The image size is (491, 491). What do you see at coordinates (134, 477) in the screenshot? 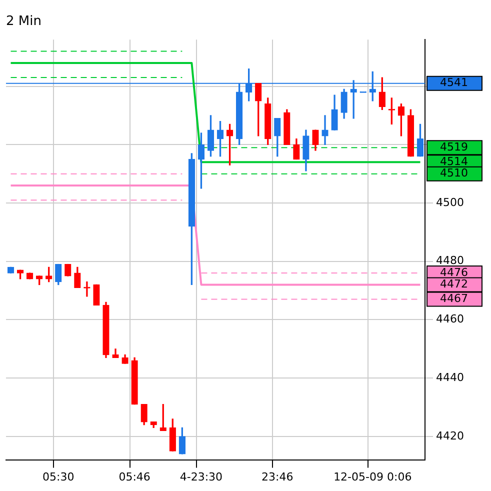
I see `x-tick-label: 05:46` at bounding box center [134, 477].